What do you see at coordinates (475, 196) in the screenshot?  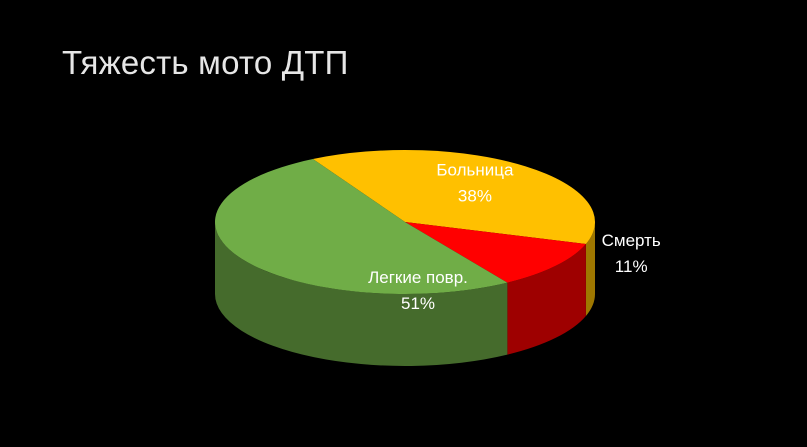 I see `pie-value-slice-1: 38%` at bounding box center [475, 196].